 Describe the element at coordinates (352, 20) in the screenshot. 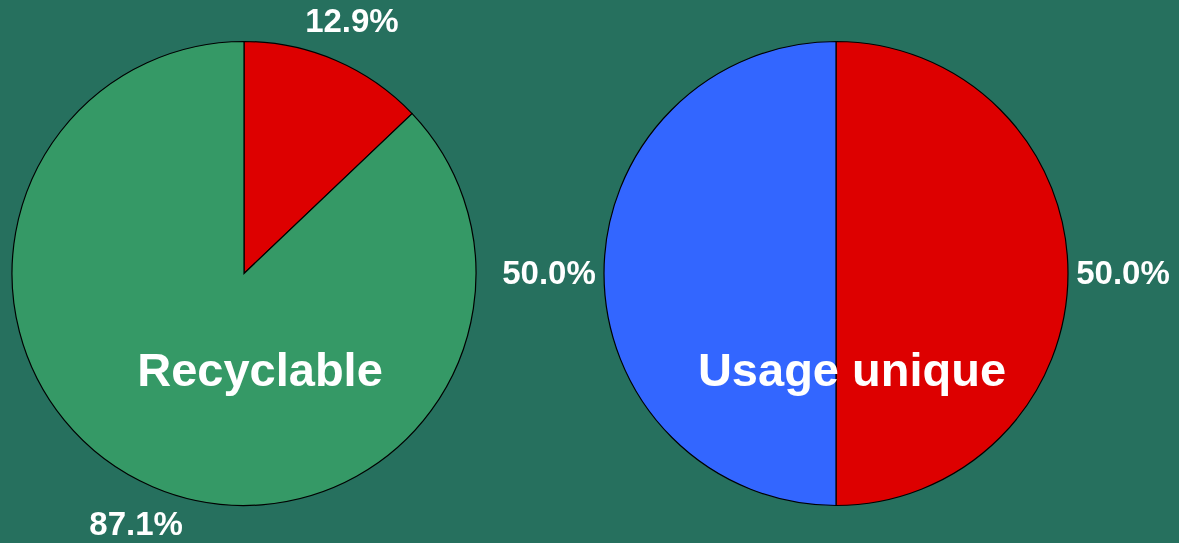

I see `data-label: 12.9%` at that location.